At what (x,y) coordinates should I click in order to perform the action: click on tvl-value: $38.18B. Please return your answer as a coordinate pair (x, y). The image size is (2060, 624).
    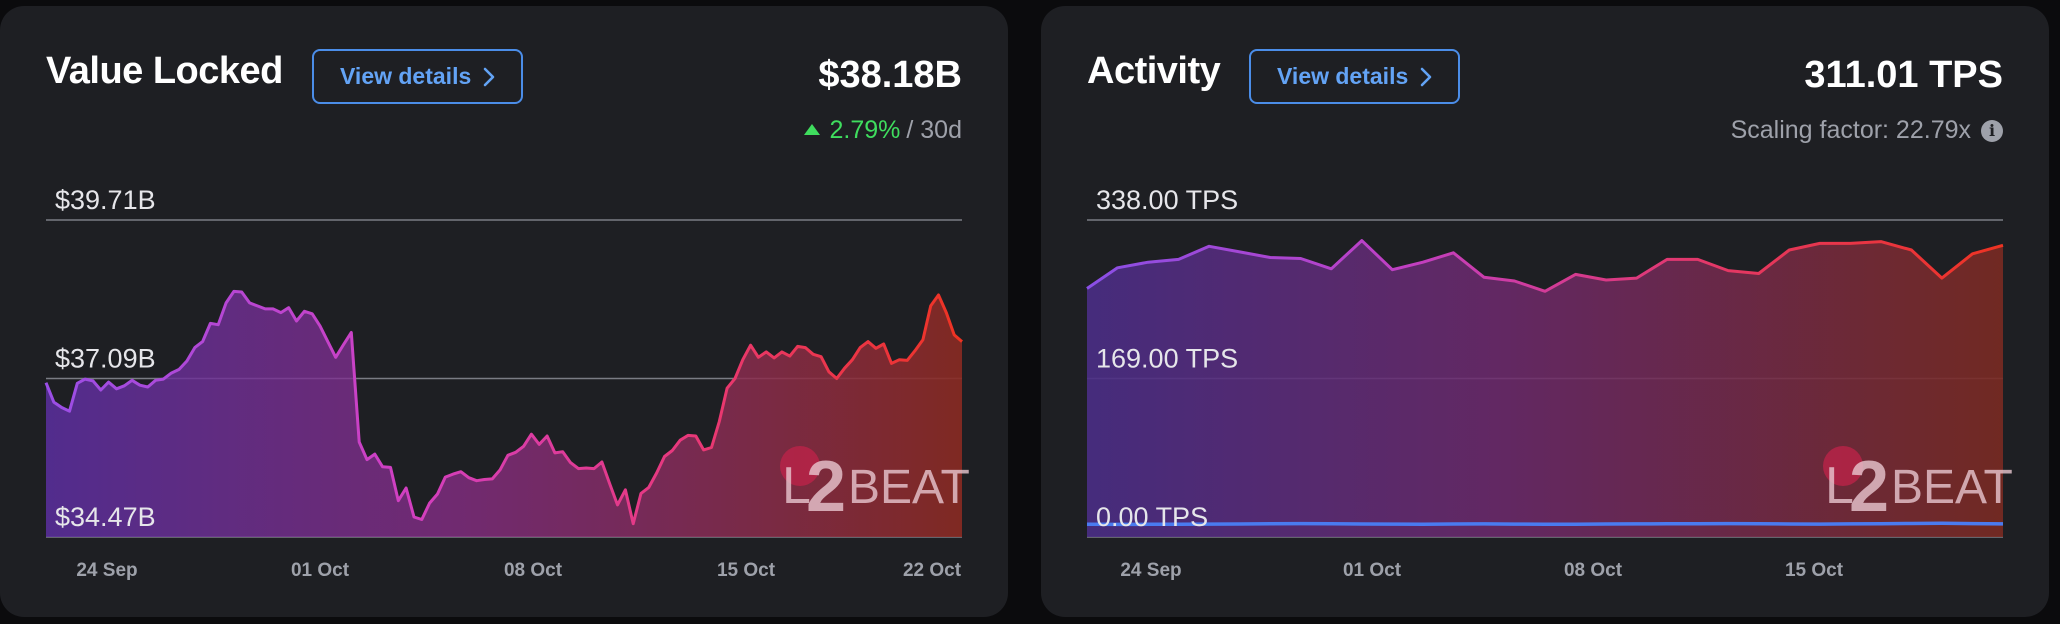
    Looking at the image, I should click on (890, 75).